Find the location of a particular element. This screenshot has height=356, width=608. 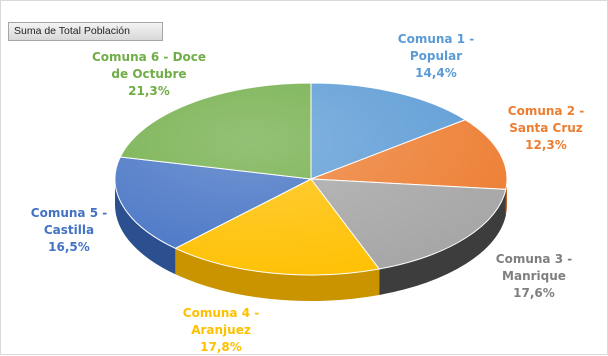

slice-label-comuna-2: Comuna 2 - Santa Cruz 12,3% is located at coordinates (546, 128).